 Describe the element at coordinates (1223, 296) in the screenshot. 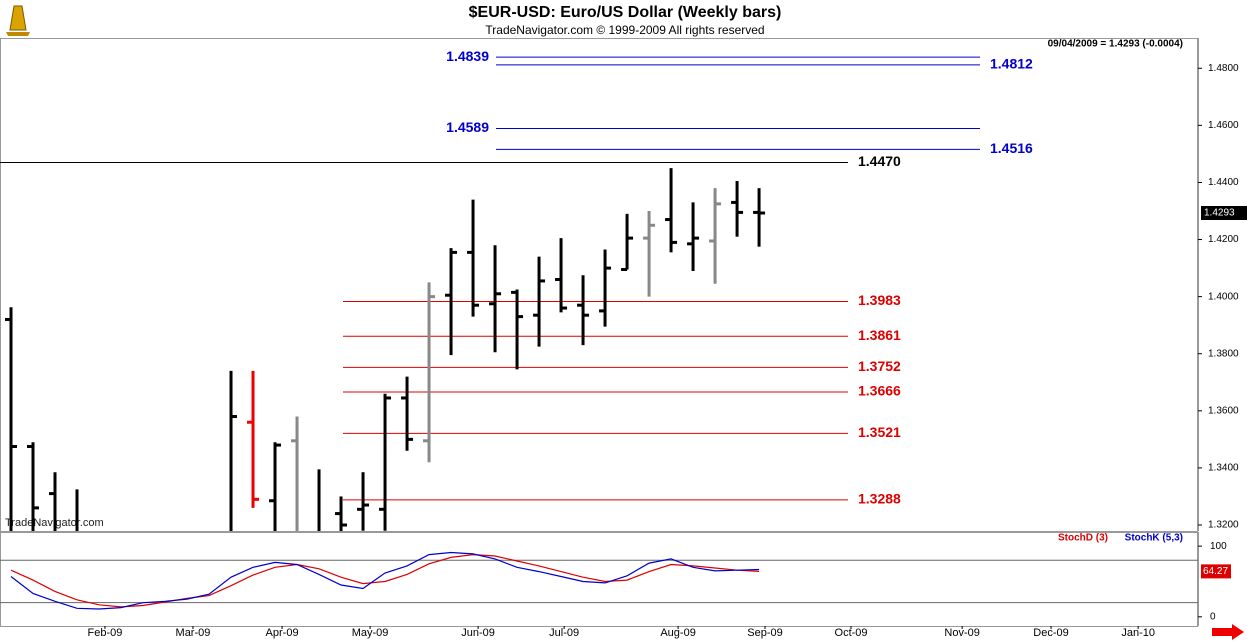

I see `y-tick-label: 1.4000` at that location.